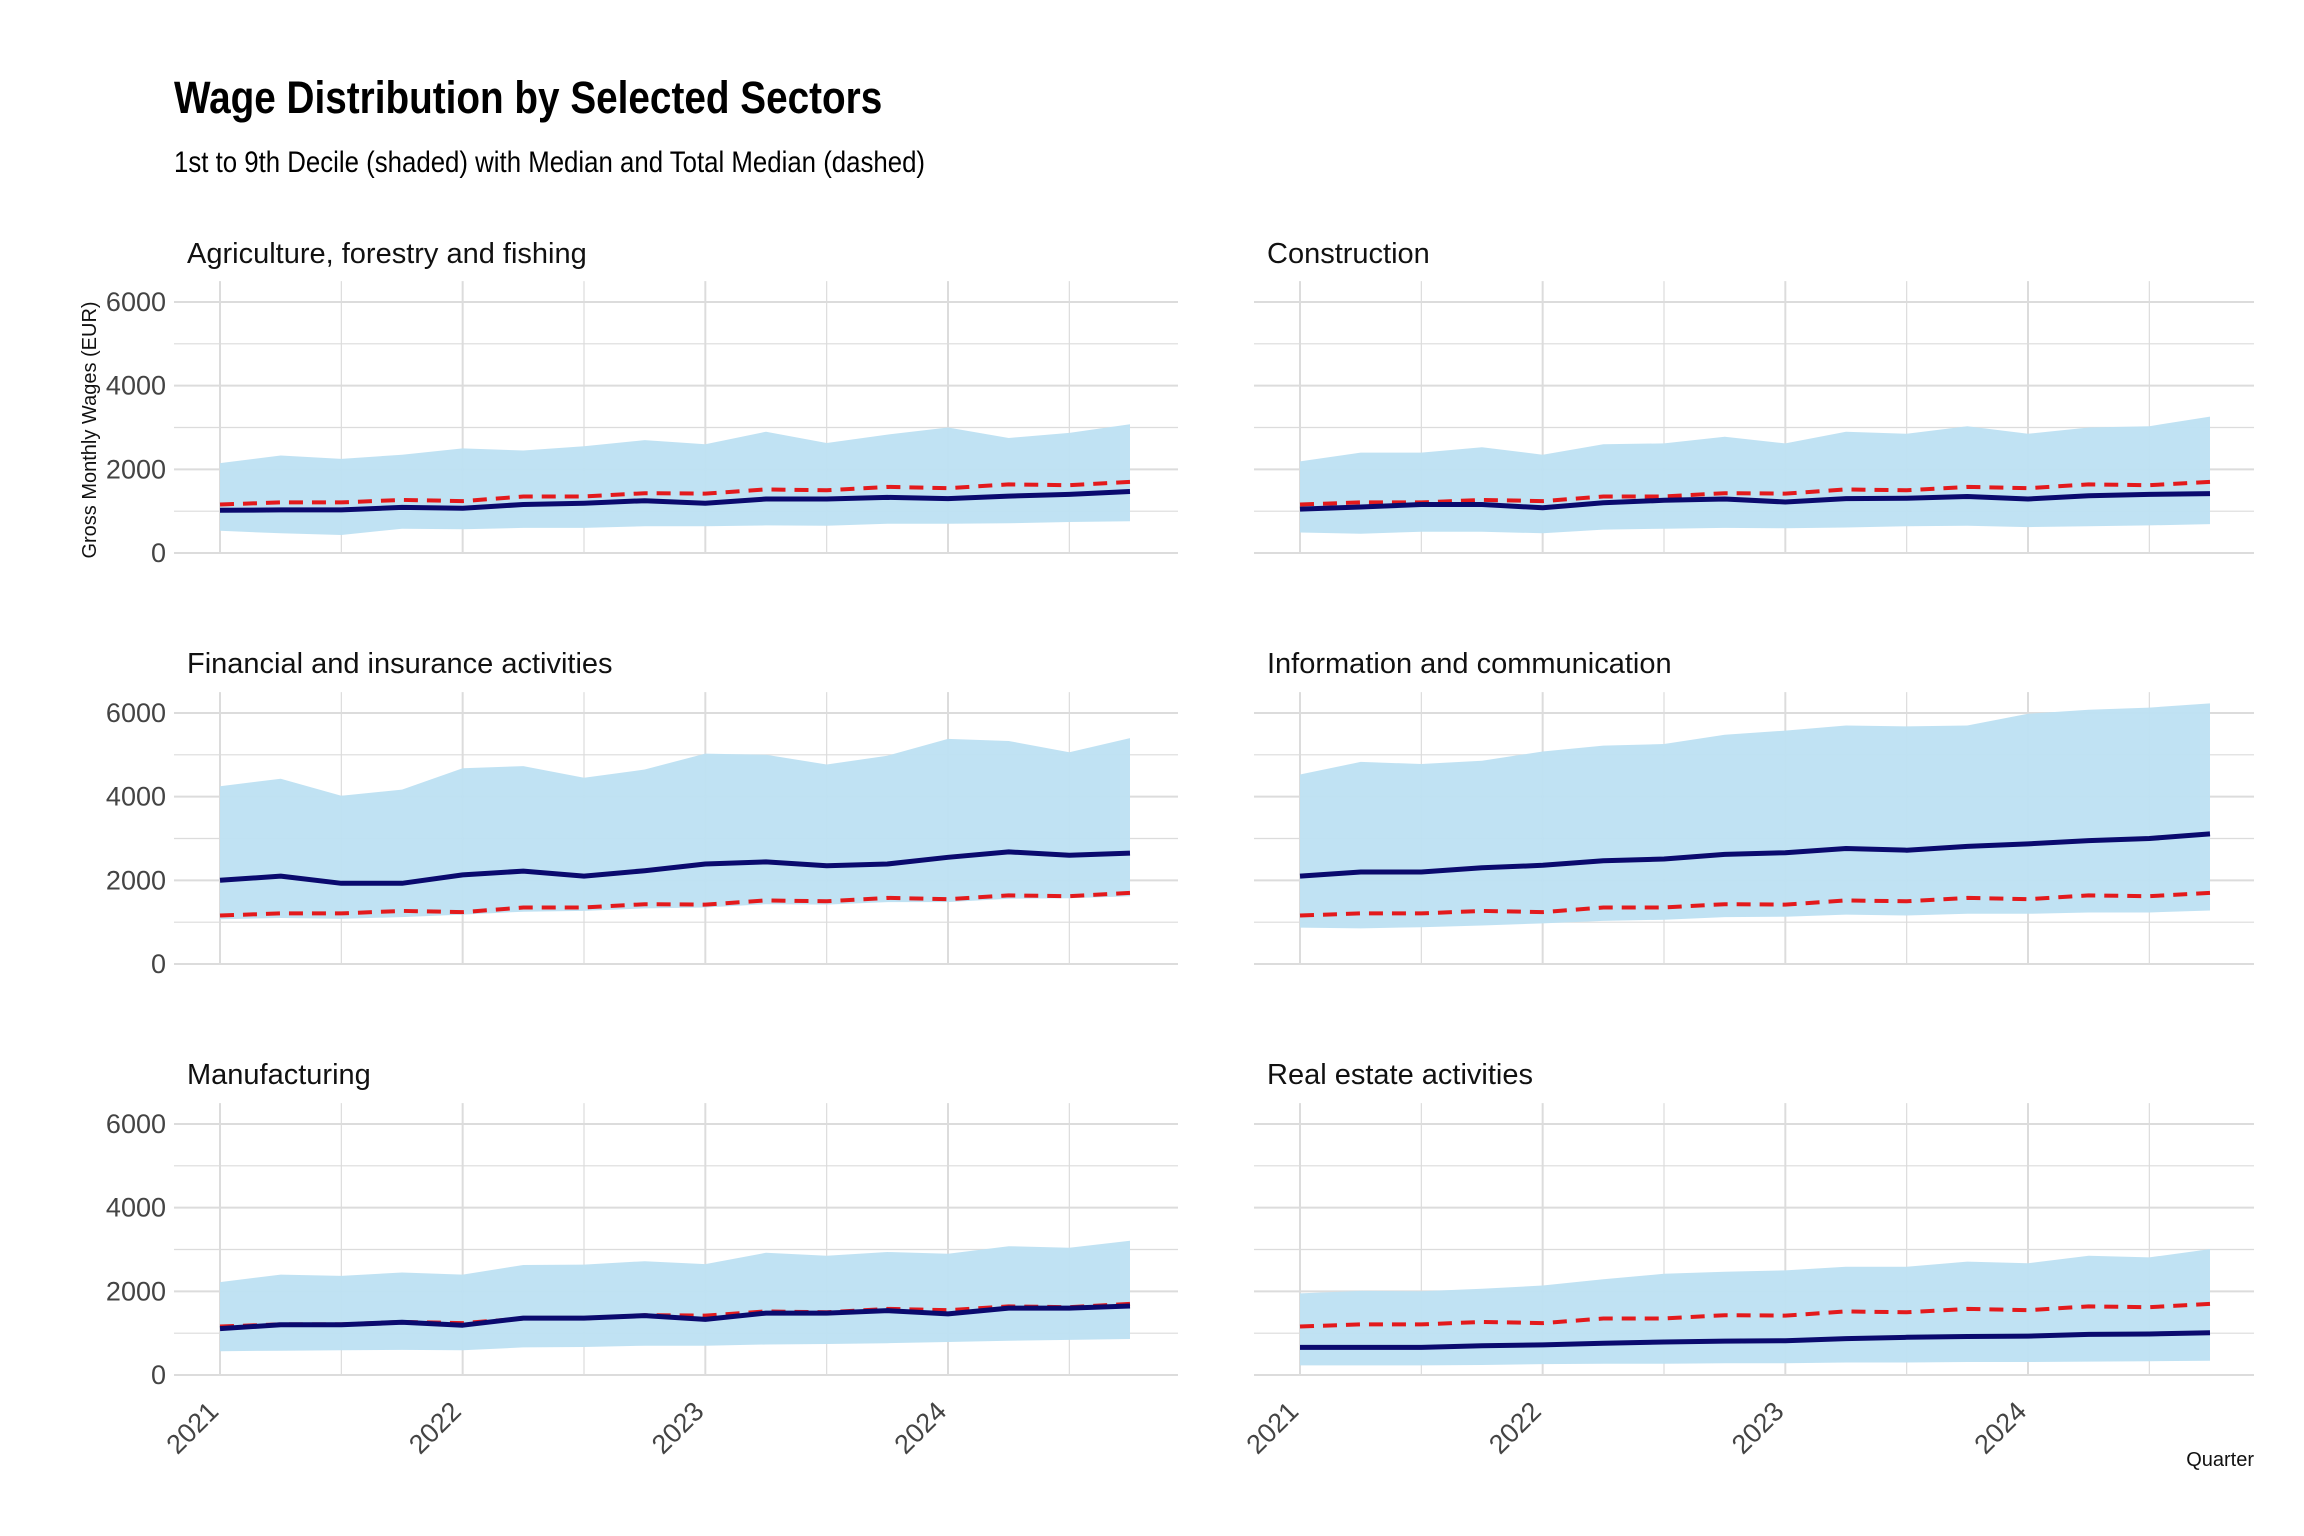  Describe the element at coordinates (1469, 664) in the screenshot. I see `panel-title: Information and communication` at that location.